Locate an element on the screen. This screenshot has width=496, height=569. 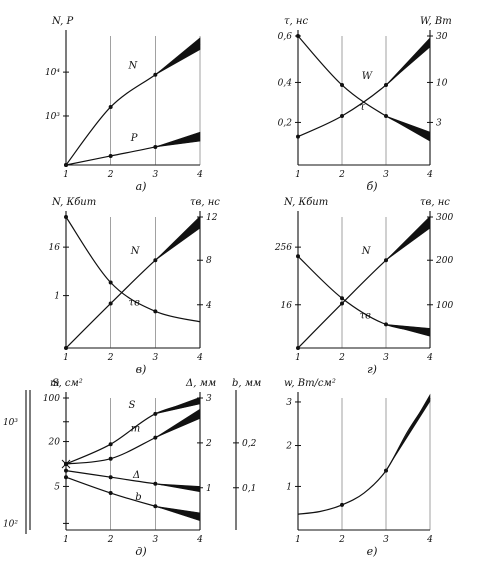
y-left-tick-label: 2 is located at coordinates (288, 447).